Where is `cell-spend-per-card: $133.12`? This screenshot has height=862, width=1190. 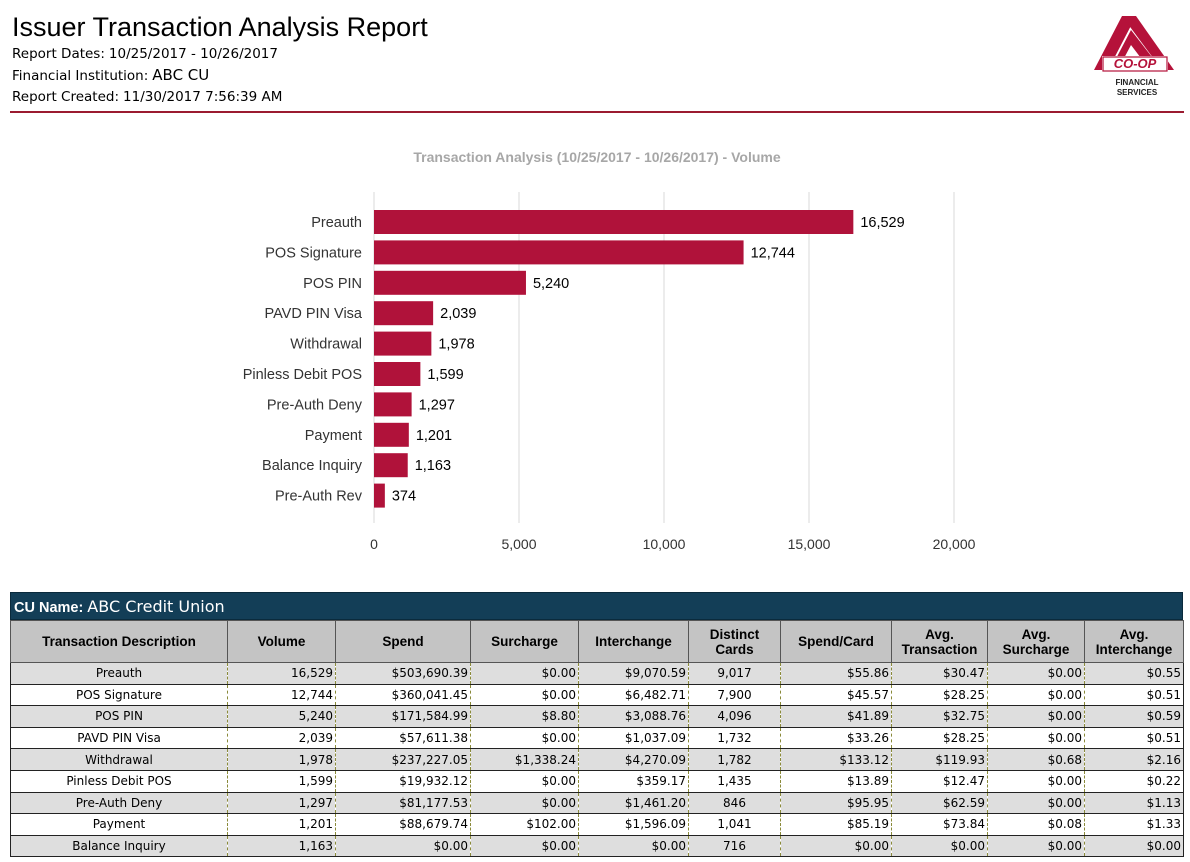
cell-spend-per-card: $133.12 is located at coordinates (836, 759).